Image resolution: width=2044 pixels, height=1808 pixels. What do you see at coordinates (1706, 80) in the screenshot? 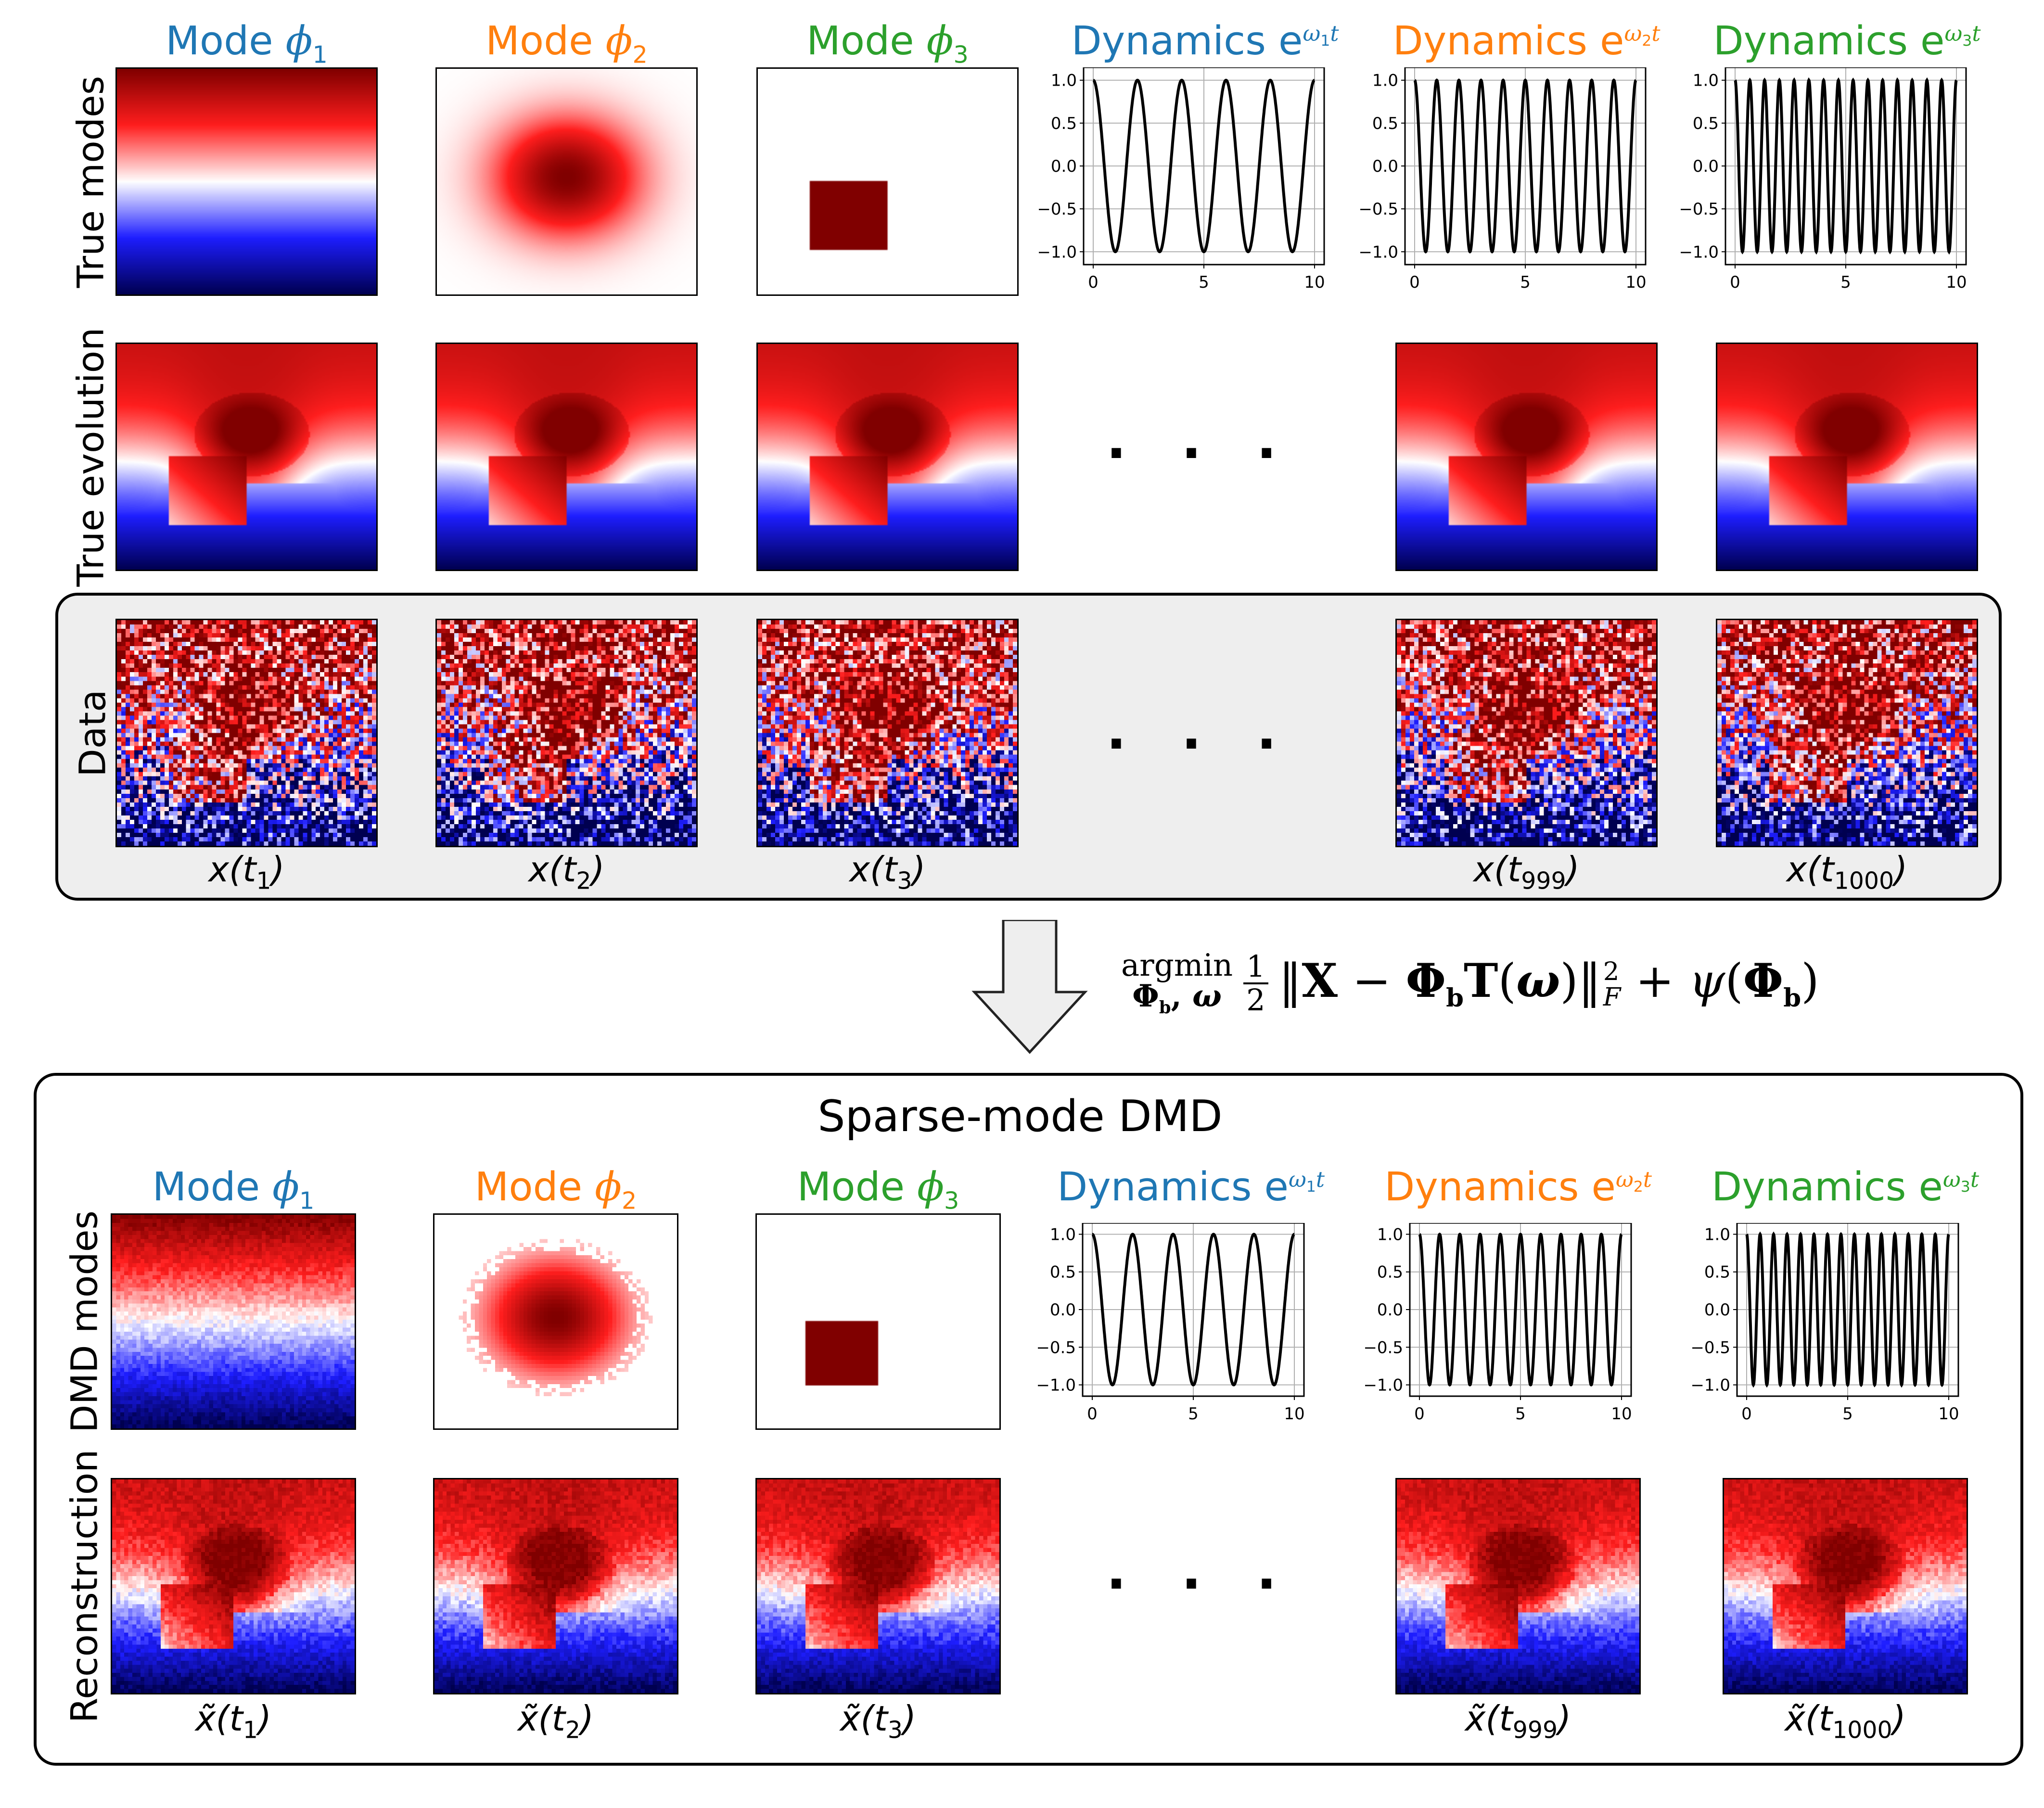
I see `top-plot3-ytick-0: 1.0` at bounding box center [1706, 80].